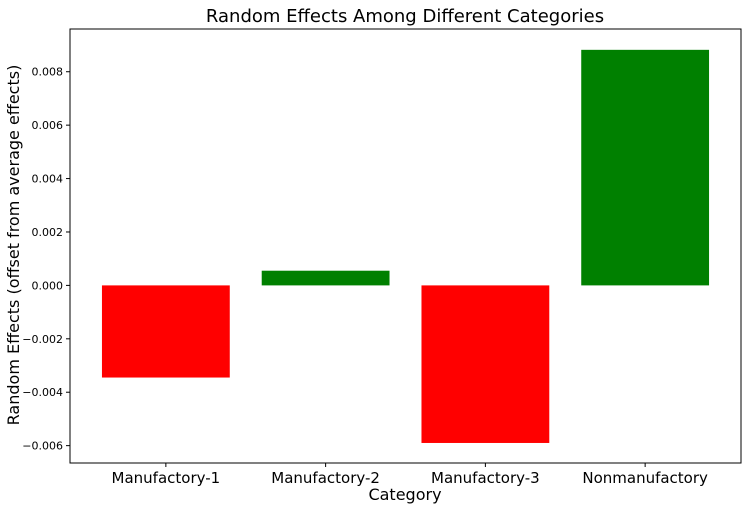 Image resolution: width=747 pixels, height=510 pixels. I want to click on x-tick-label: Nonmanufactory, so click(645, 478).